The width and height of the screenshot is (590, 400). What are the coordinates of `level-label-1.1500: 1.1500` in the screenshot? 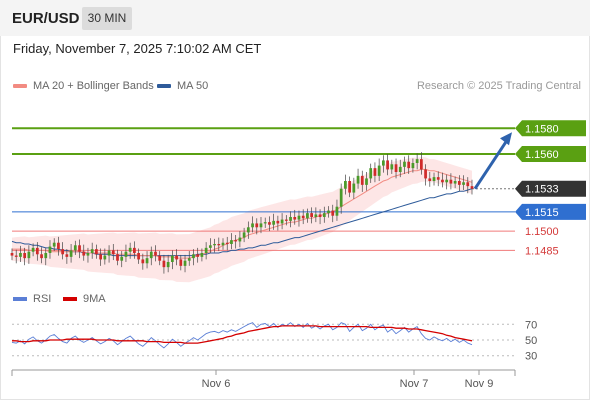 It's located at (542, 232).